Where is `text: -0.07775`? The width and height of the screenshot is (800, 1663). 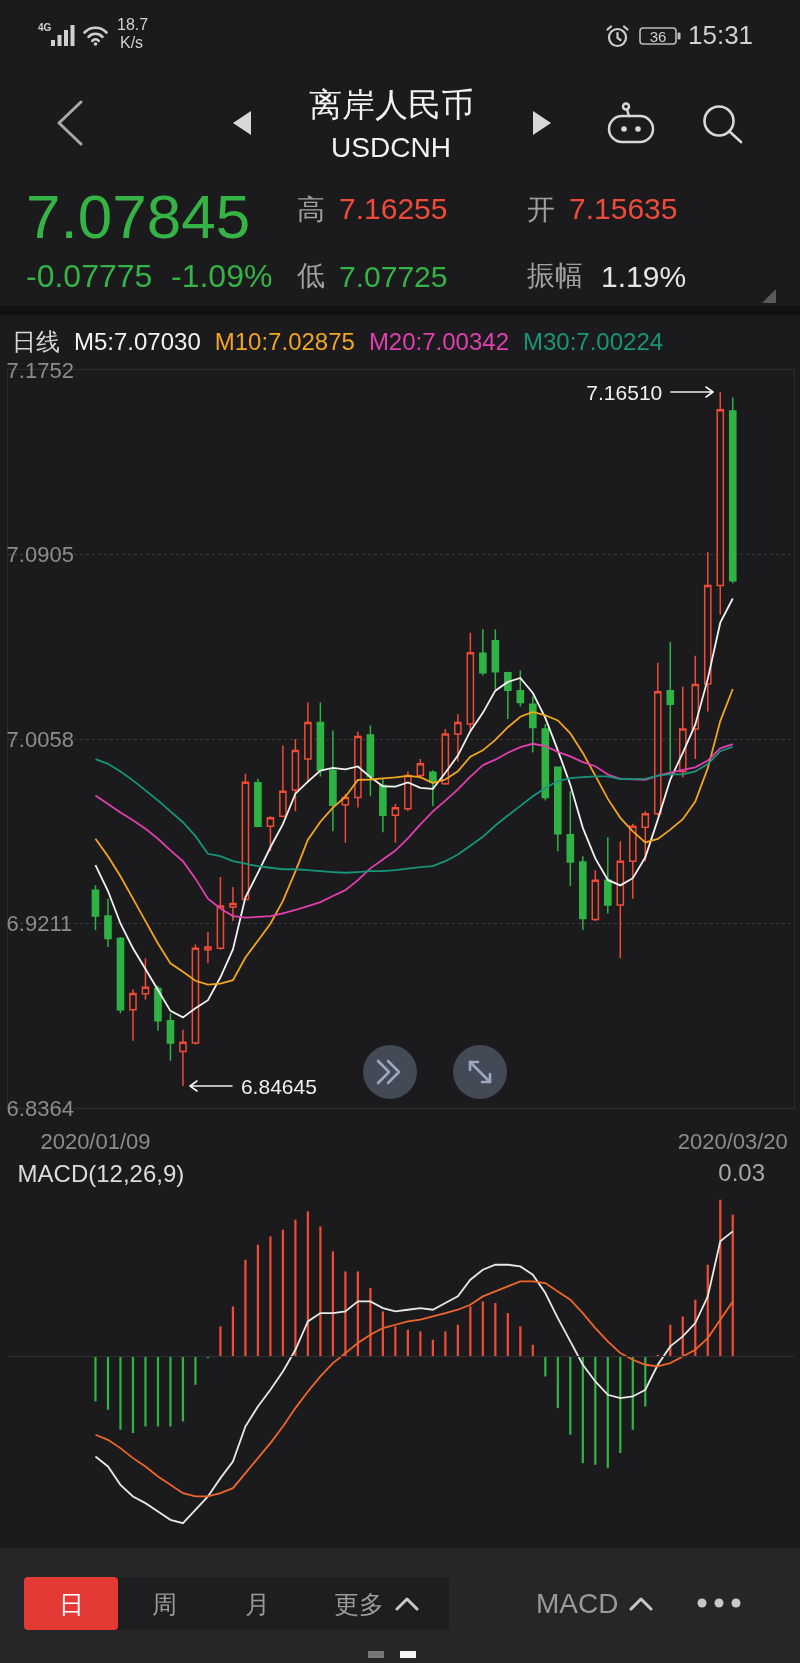
text: -0.07775 is located at coordinates (89, 276).